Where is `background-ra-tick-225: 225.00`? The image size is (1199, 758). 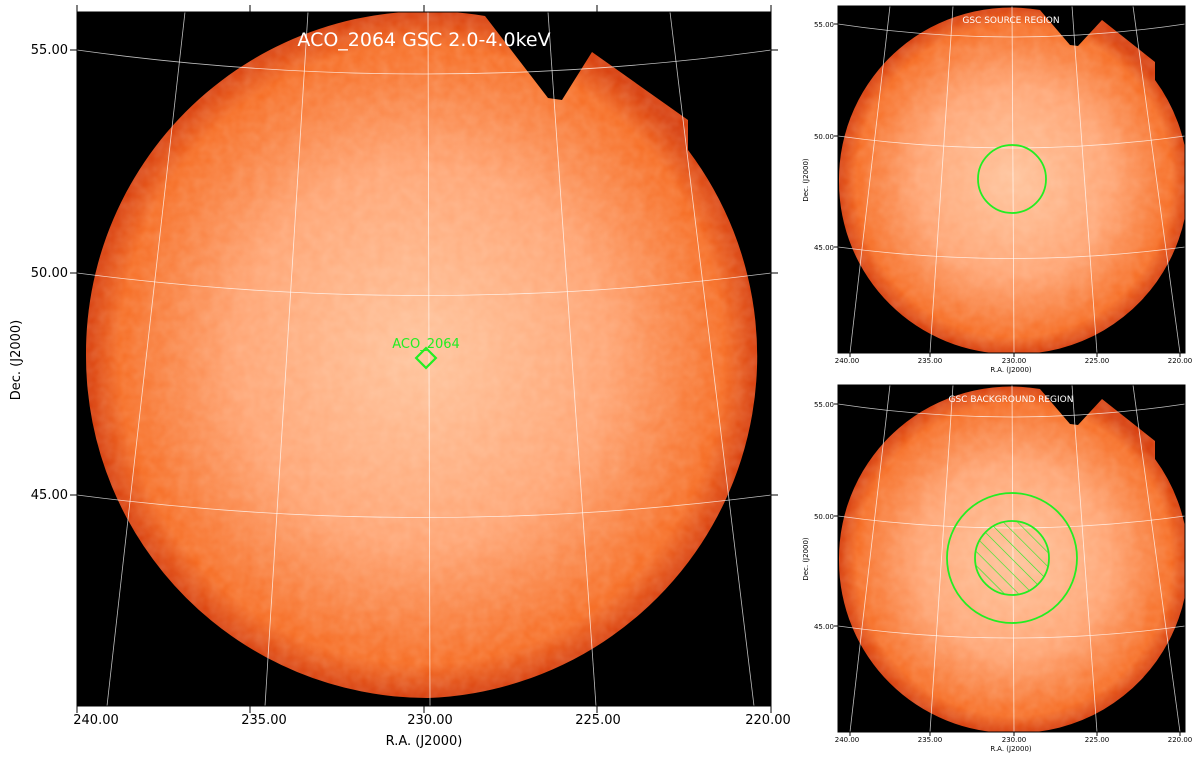
background-ra-tick-225: 225.00 is located at coordinates (1097, 740).